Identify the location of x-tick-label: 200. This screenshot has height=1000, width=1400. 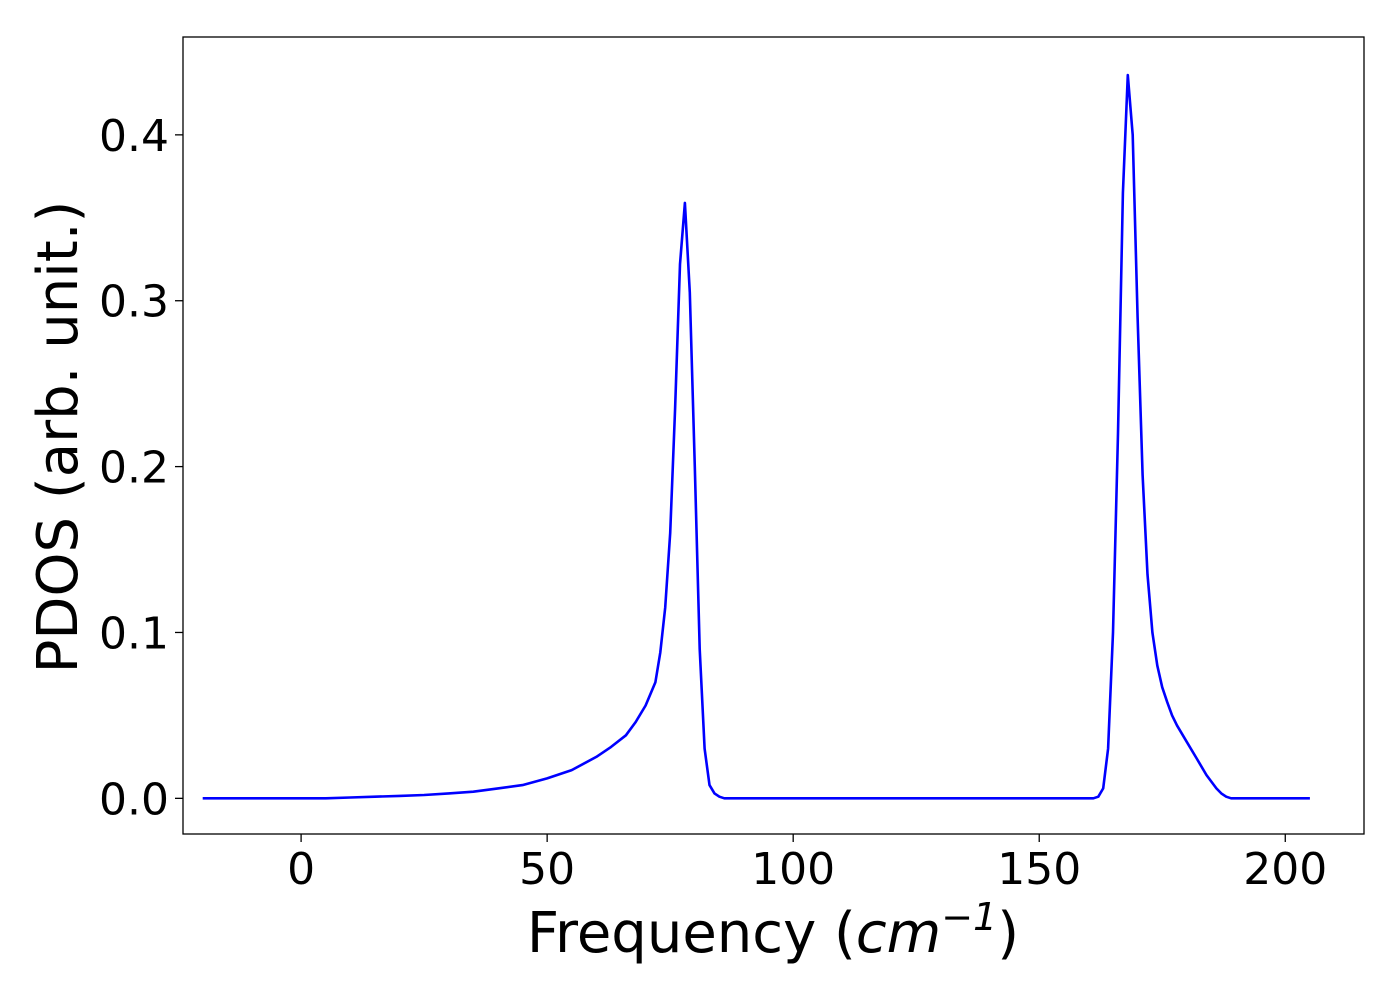
(1285, 869).